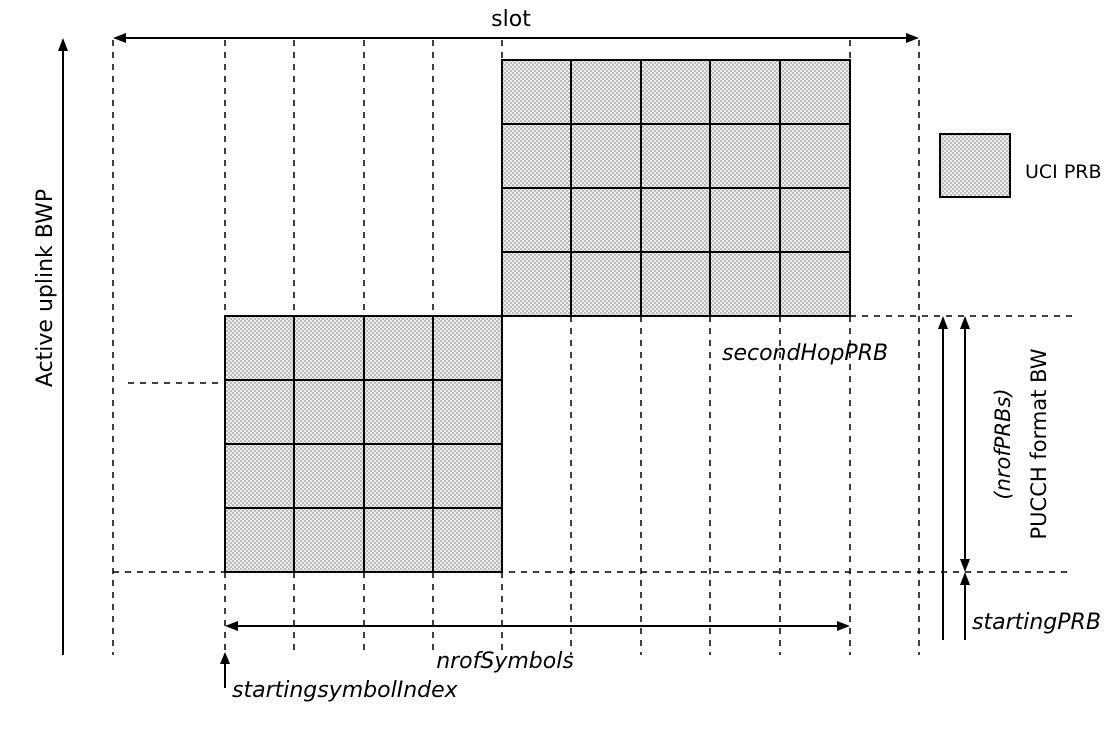 Image resolution: width=1120 pixels, height=730 pixels. I want to click on second-hop-prb-grid, so click(676, 188).